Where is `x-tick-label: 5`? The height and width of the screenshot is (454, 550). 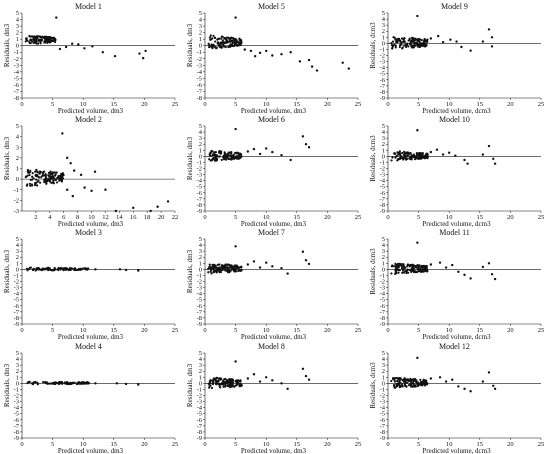 x-tick-label: 5 is located at coordinates (235, 217).